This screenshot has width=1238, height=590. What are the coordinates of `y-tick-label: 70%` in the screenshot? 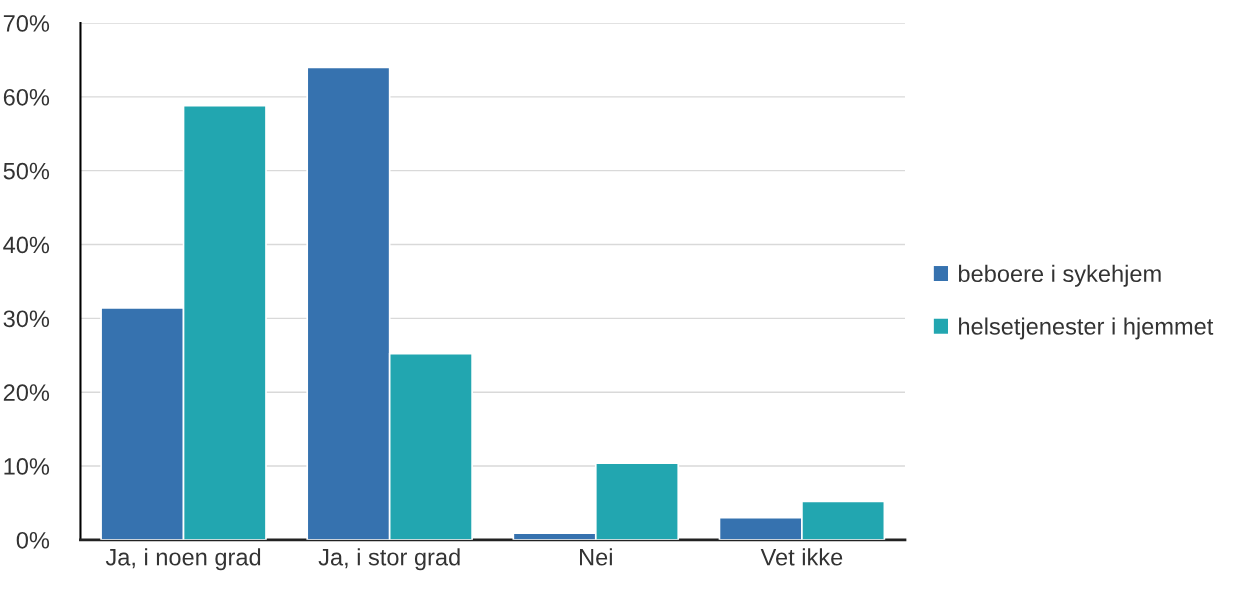 It's located at (26, 23).